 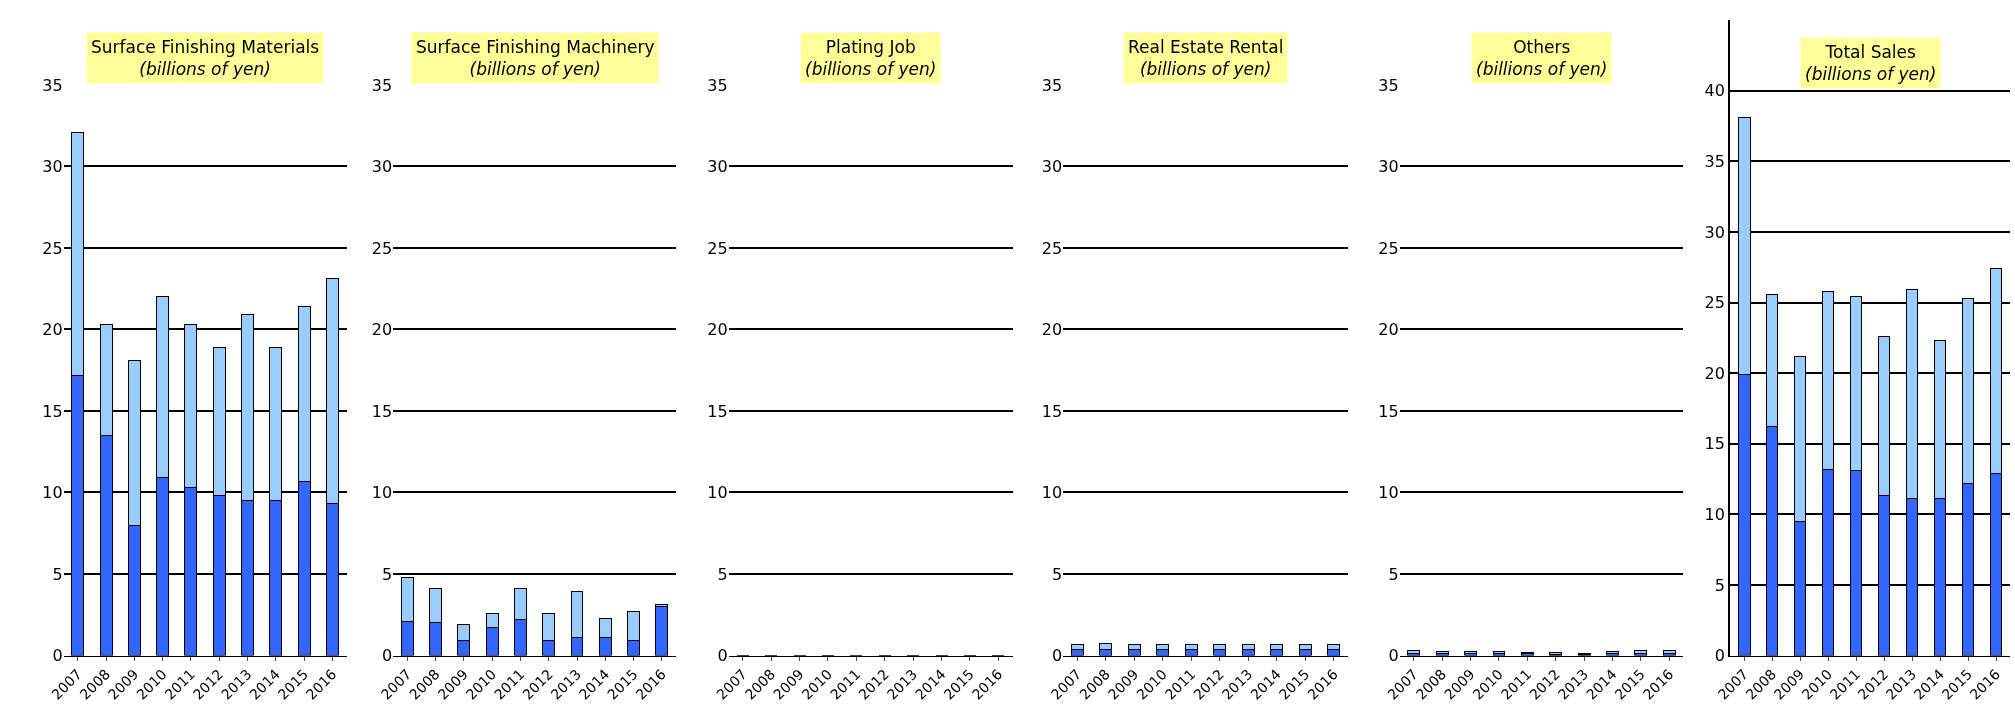 What do you see at coordinates (870, 47) in the screenshot?
I see `chart-title: Plating Job` at bounding box center [870, 47].